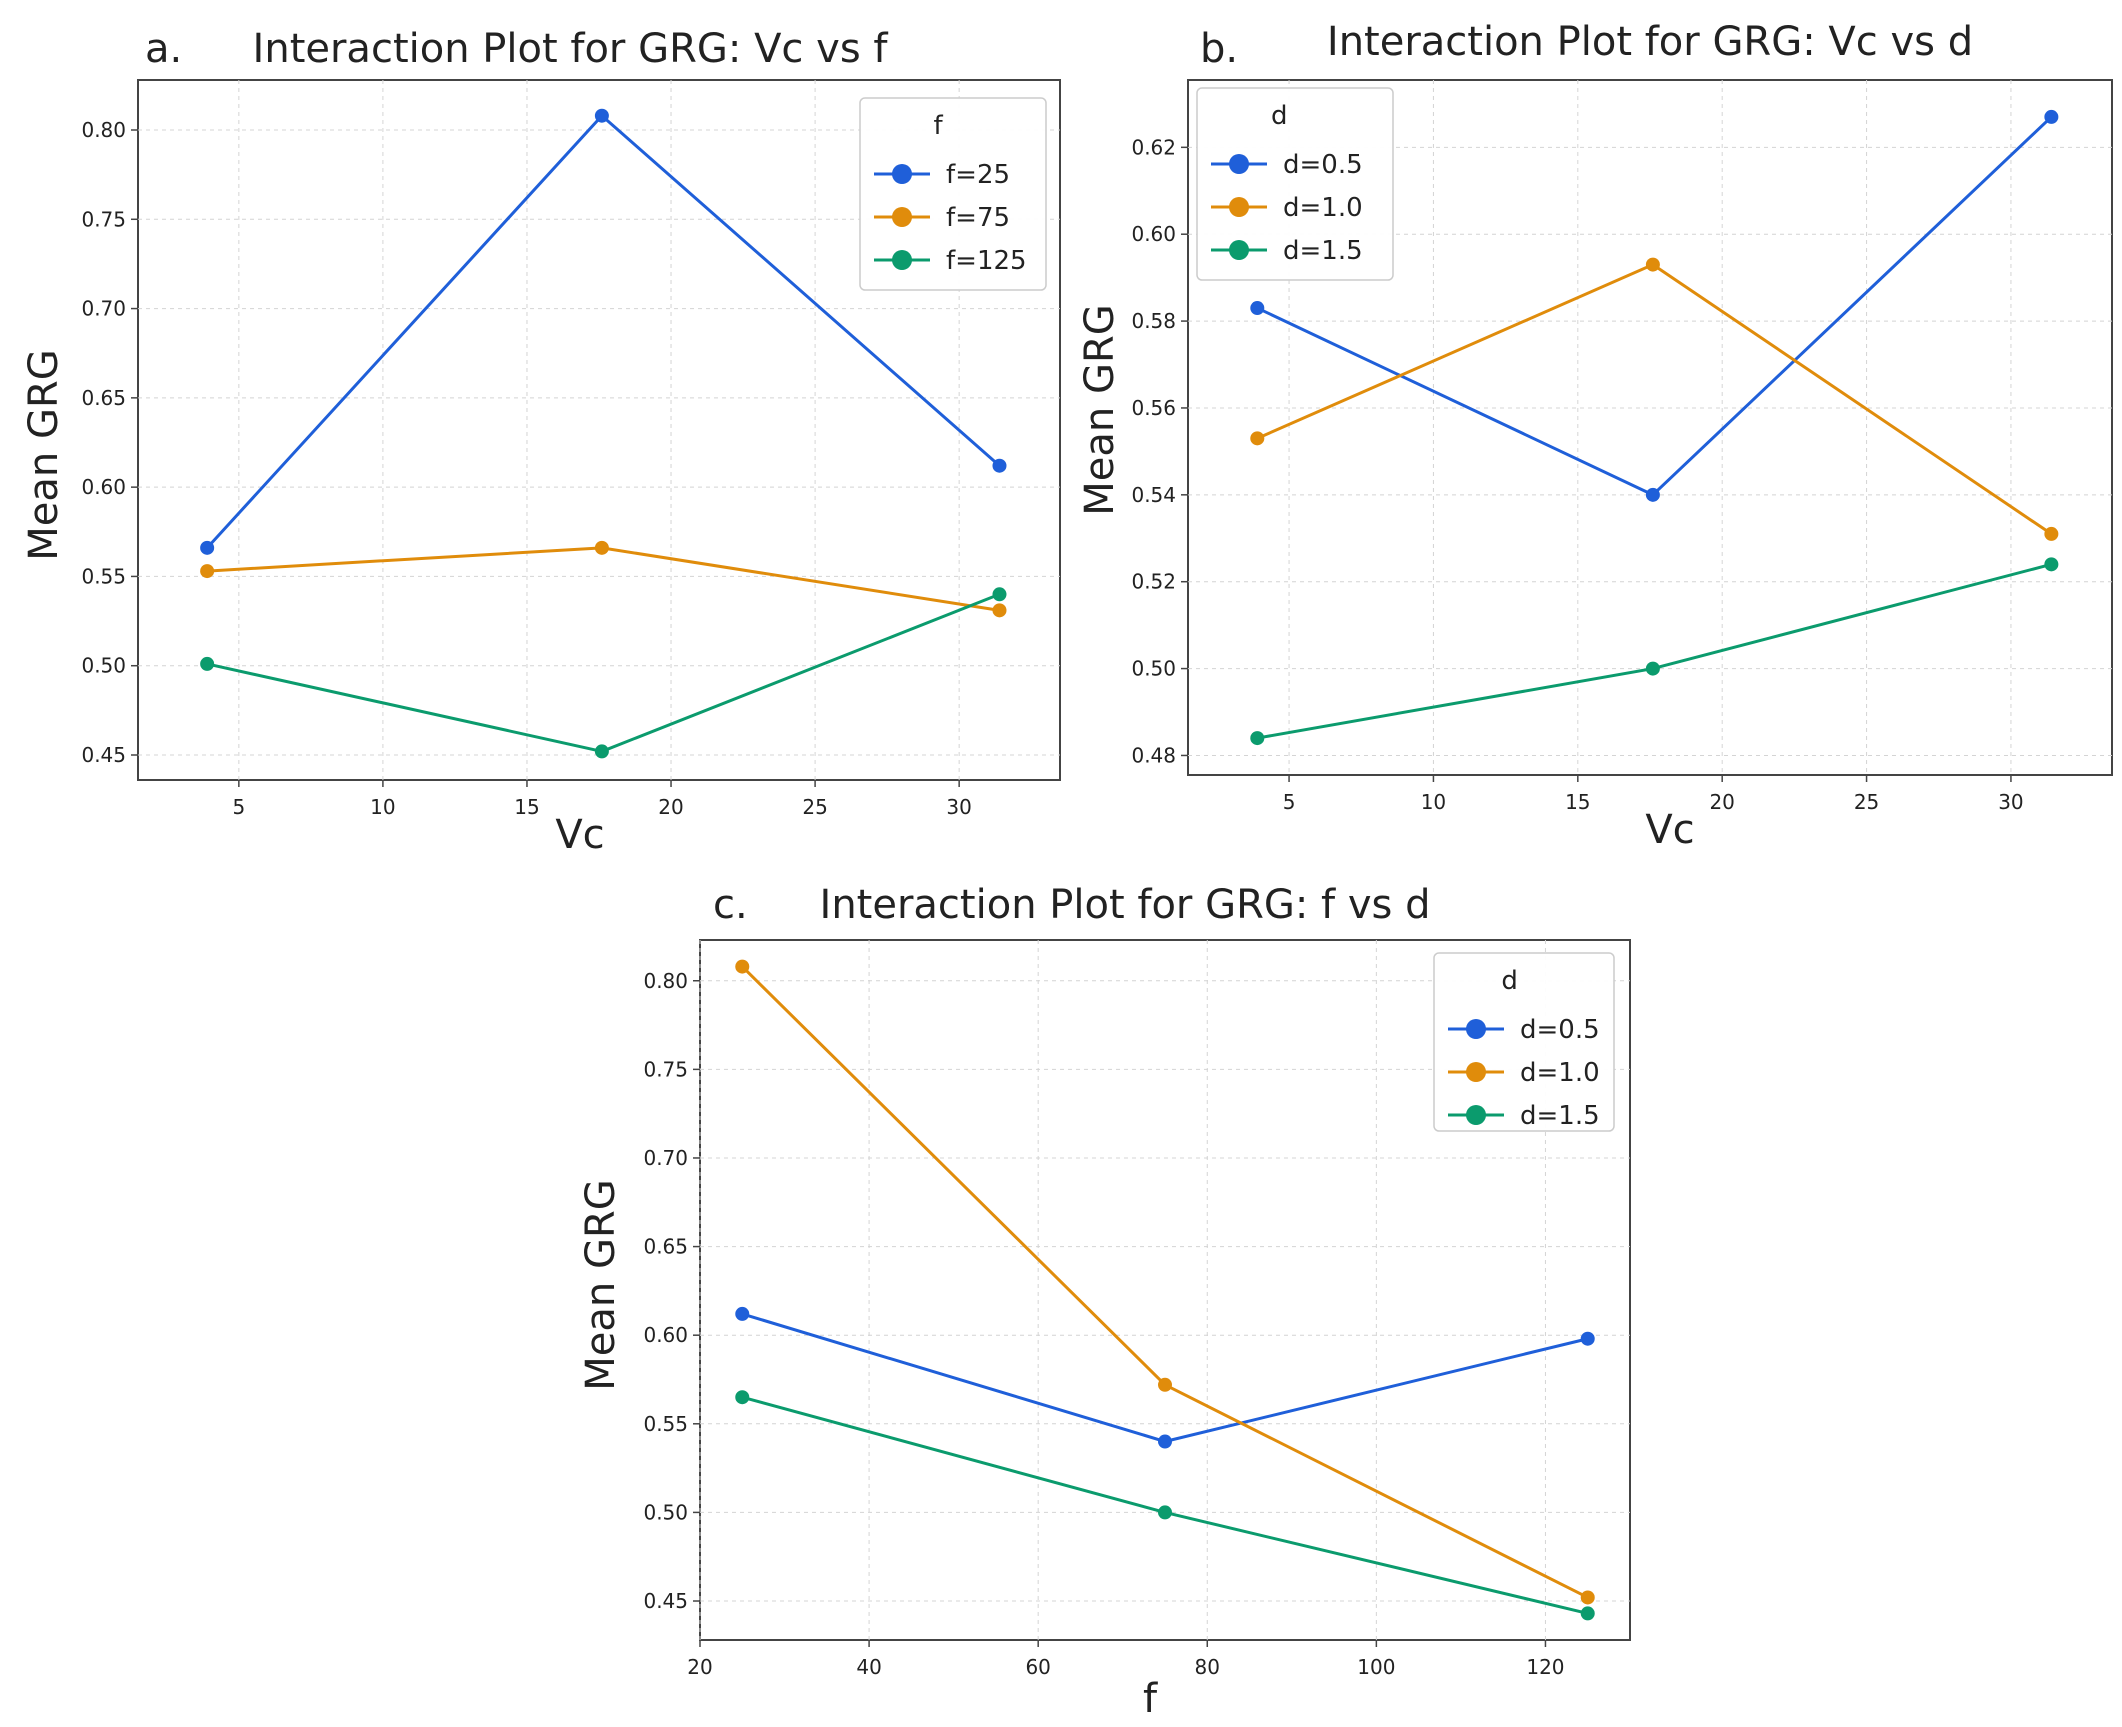  Describe the element at coordinates (978, 175) in the screenshot. I see `legend-label: f=25` at that location.